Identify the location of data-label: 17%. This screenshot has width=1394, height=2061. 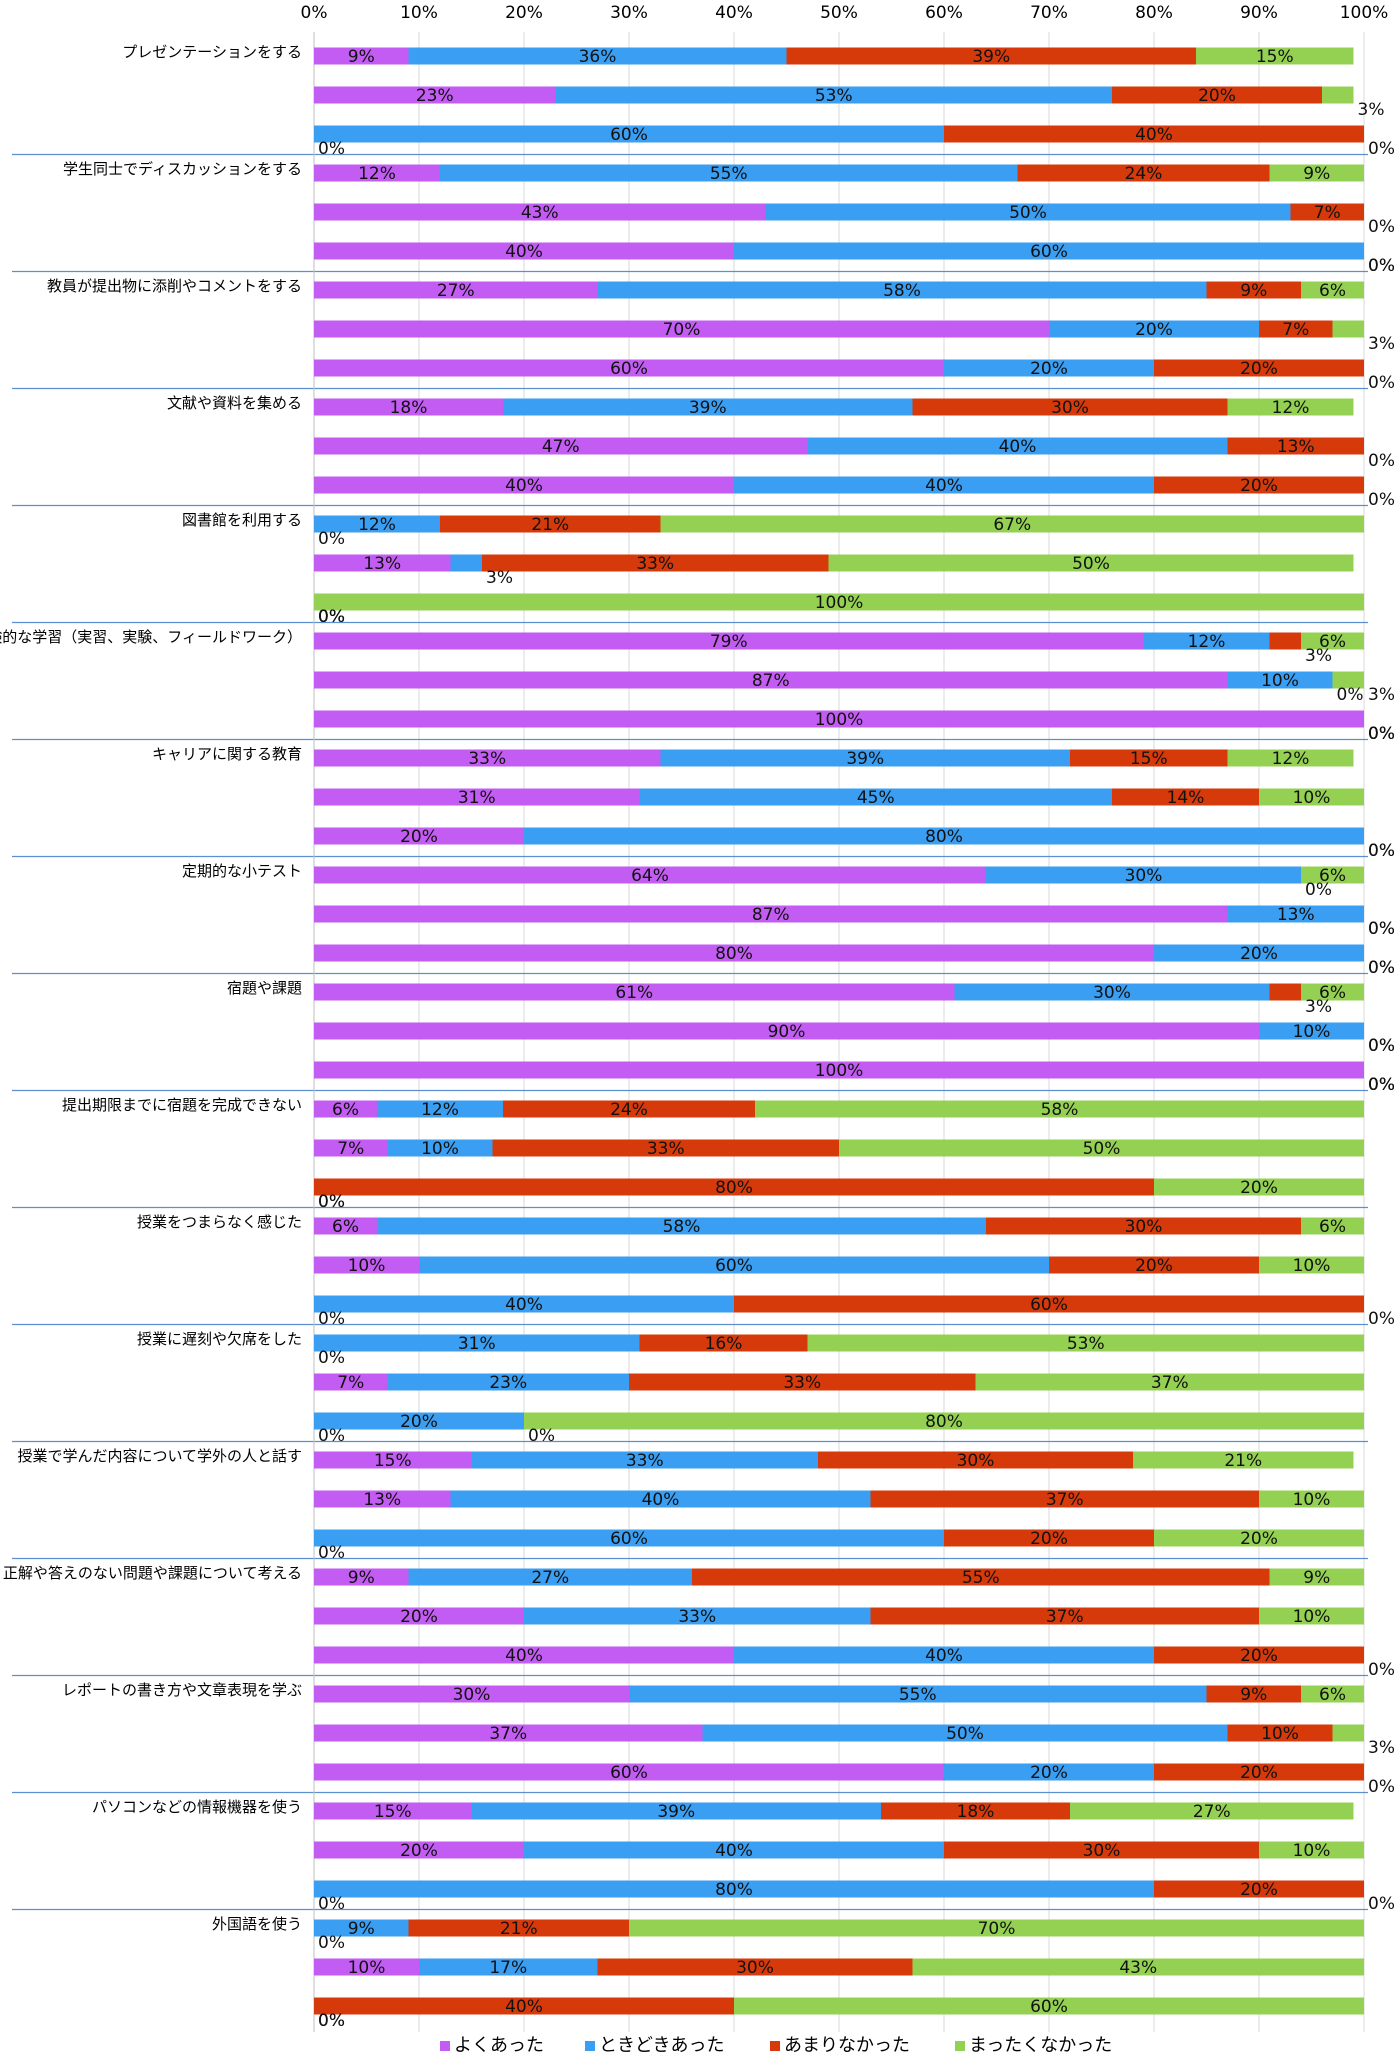
(508, 1968).